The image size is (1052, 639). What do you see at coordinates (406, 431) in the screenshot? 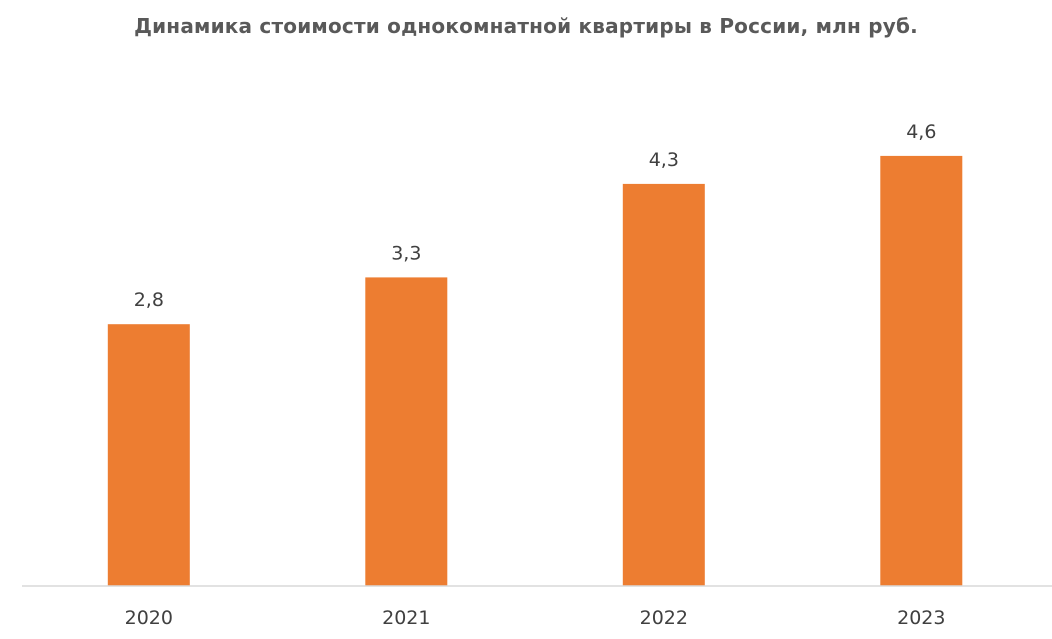
I see `bar-2021` at bounding box center [406, 431].